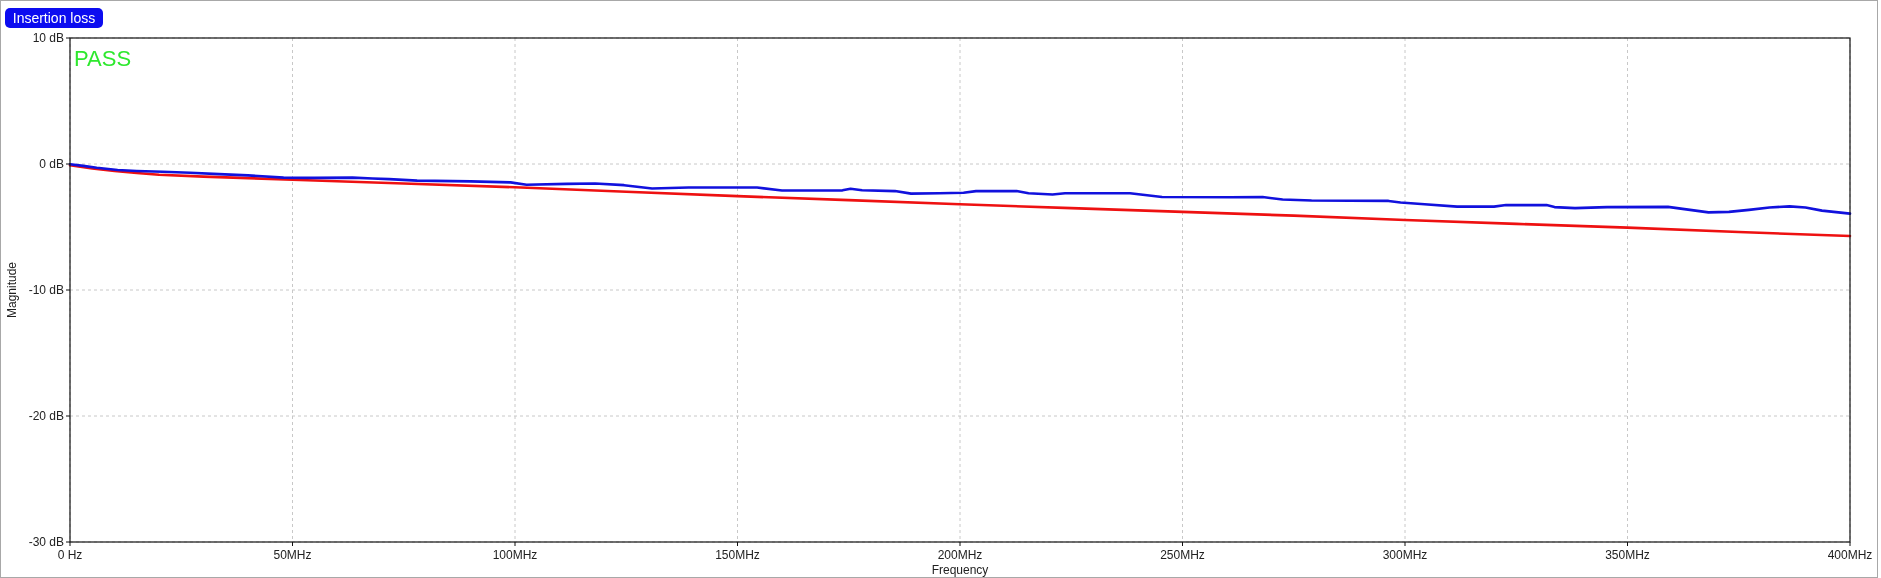  Describe the element at coordinates (1182, 555) in the screenshot. I see `x-tick-label: 250MHz` at that location.